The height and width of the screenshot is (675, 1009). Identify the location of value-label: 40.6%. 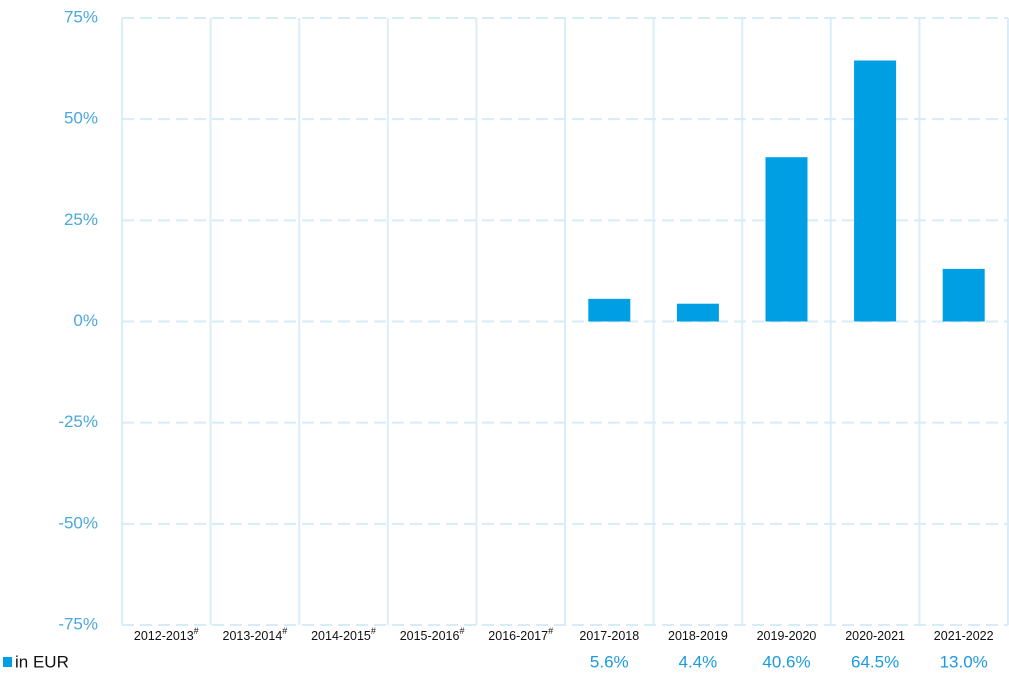
(786, 661).